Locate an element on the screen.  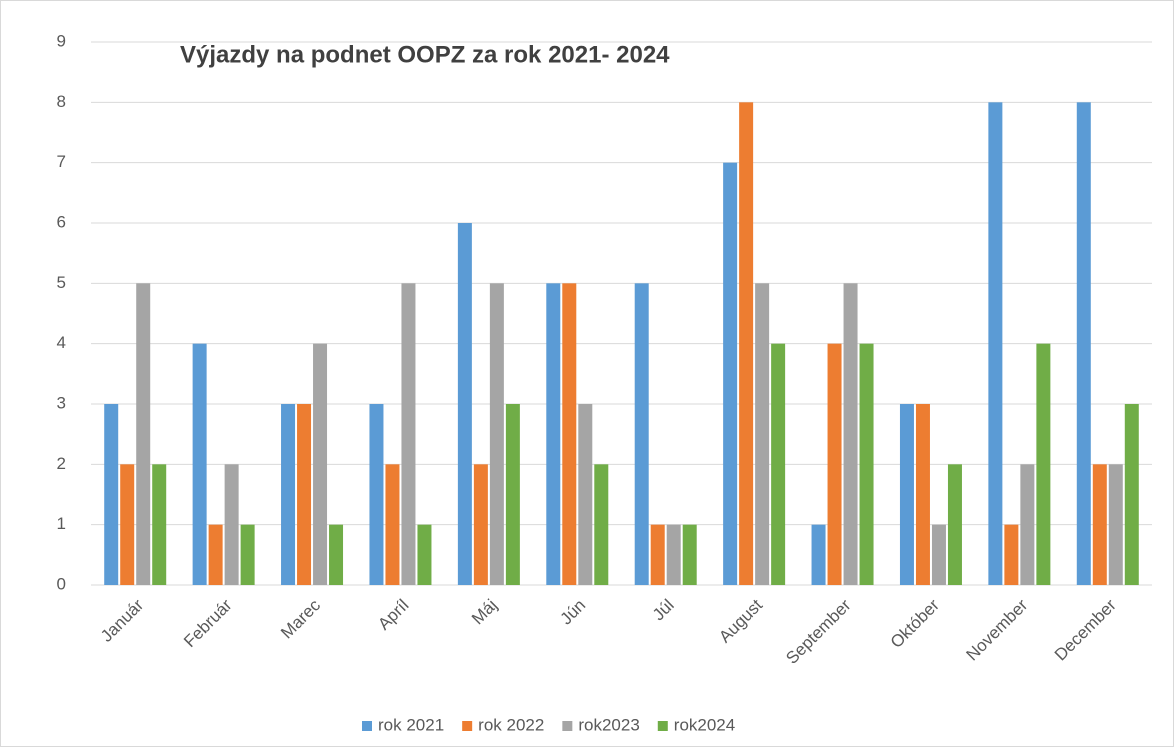
y-tick-label: 8 is located at coordinates (61, 101).